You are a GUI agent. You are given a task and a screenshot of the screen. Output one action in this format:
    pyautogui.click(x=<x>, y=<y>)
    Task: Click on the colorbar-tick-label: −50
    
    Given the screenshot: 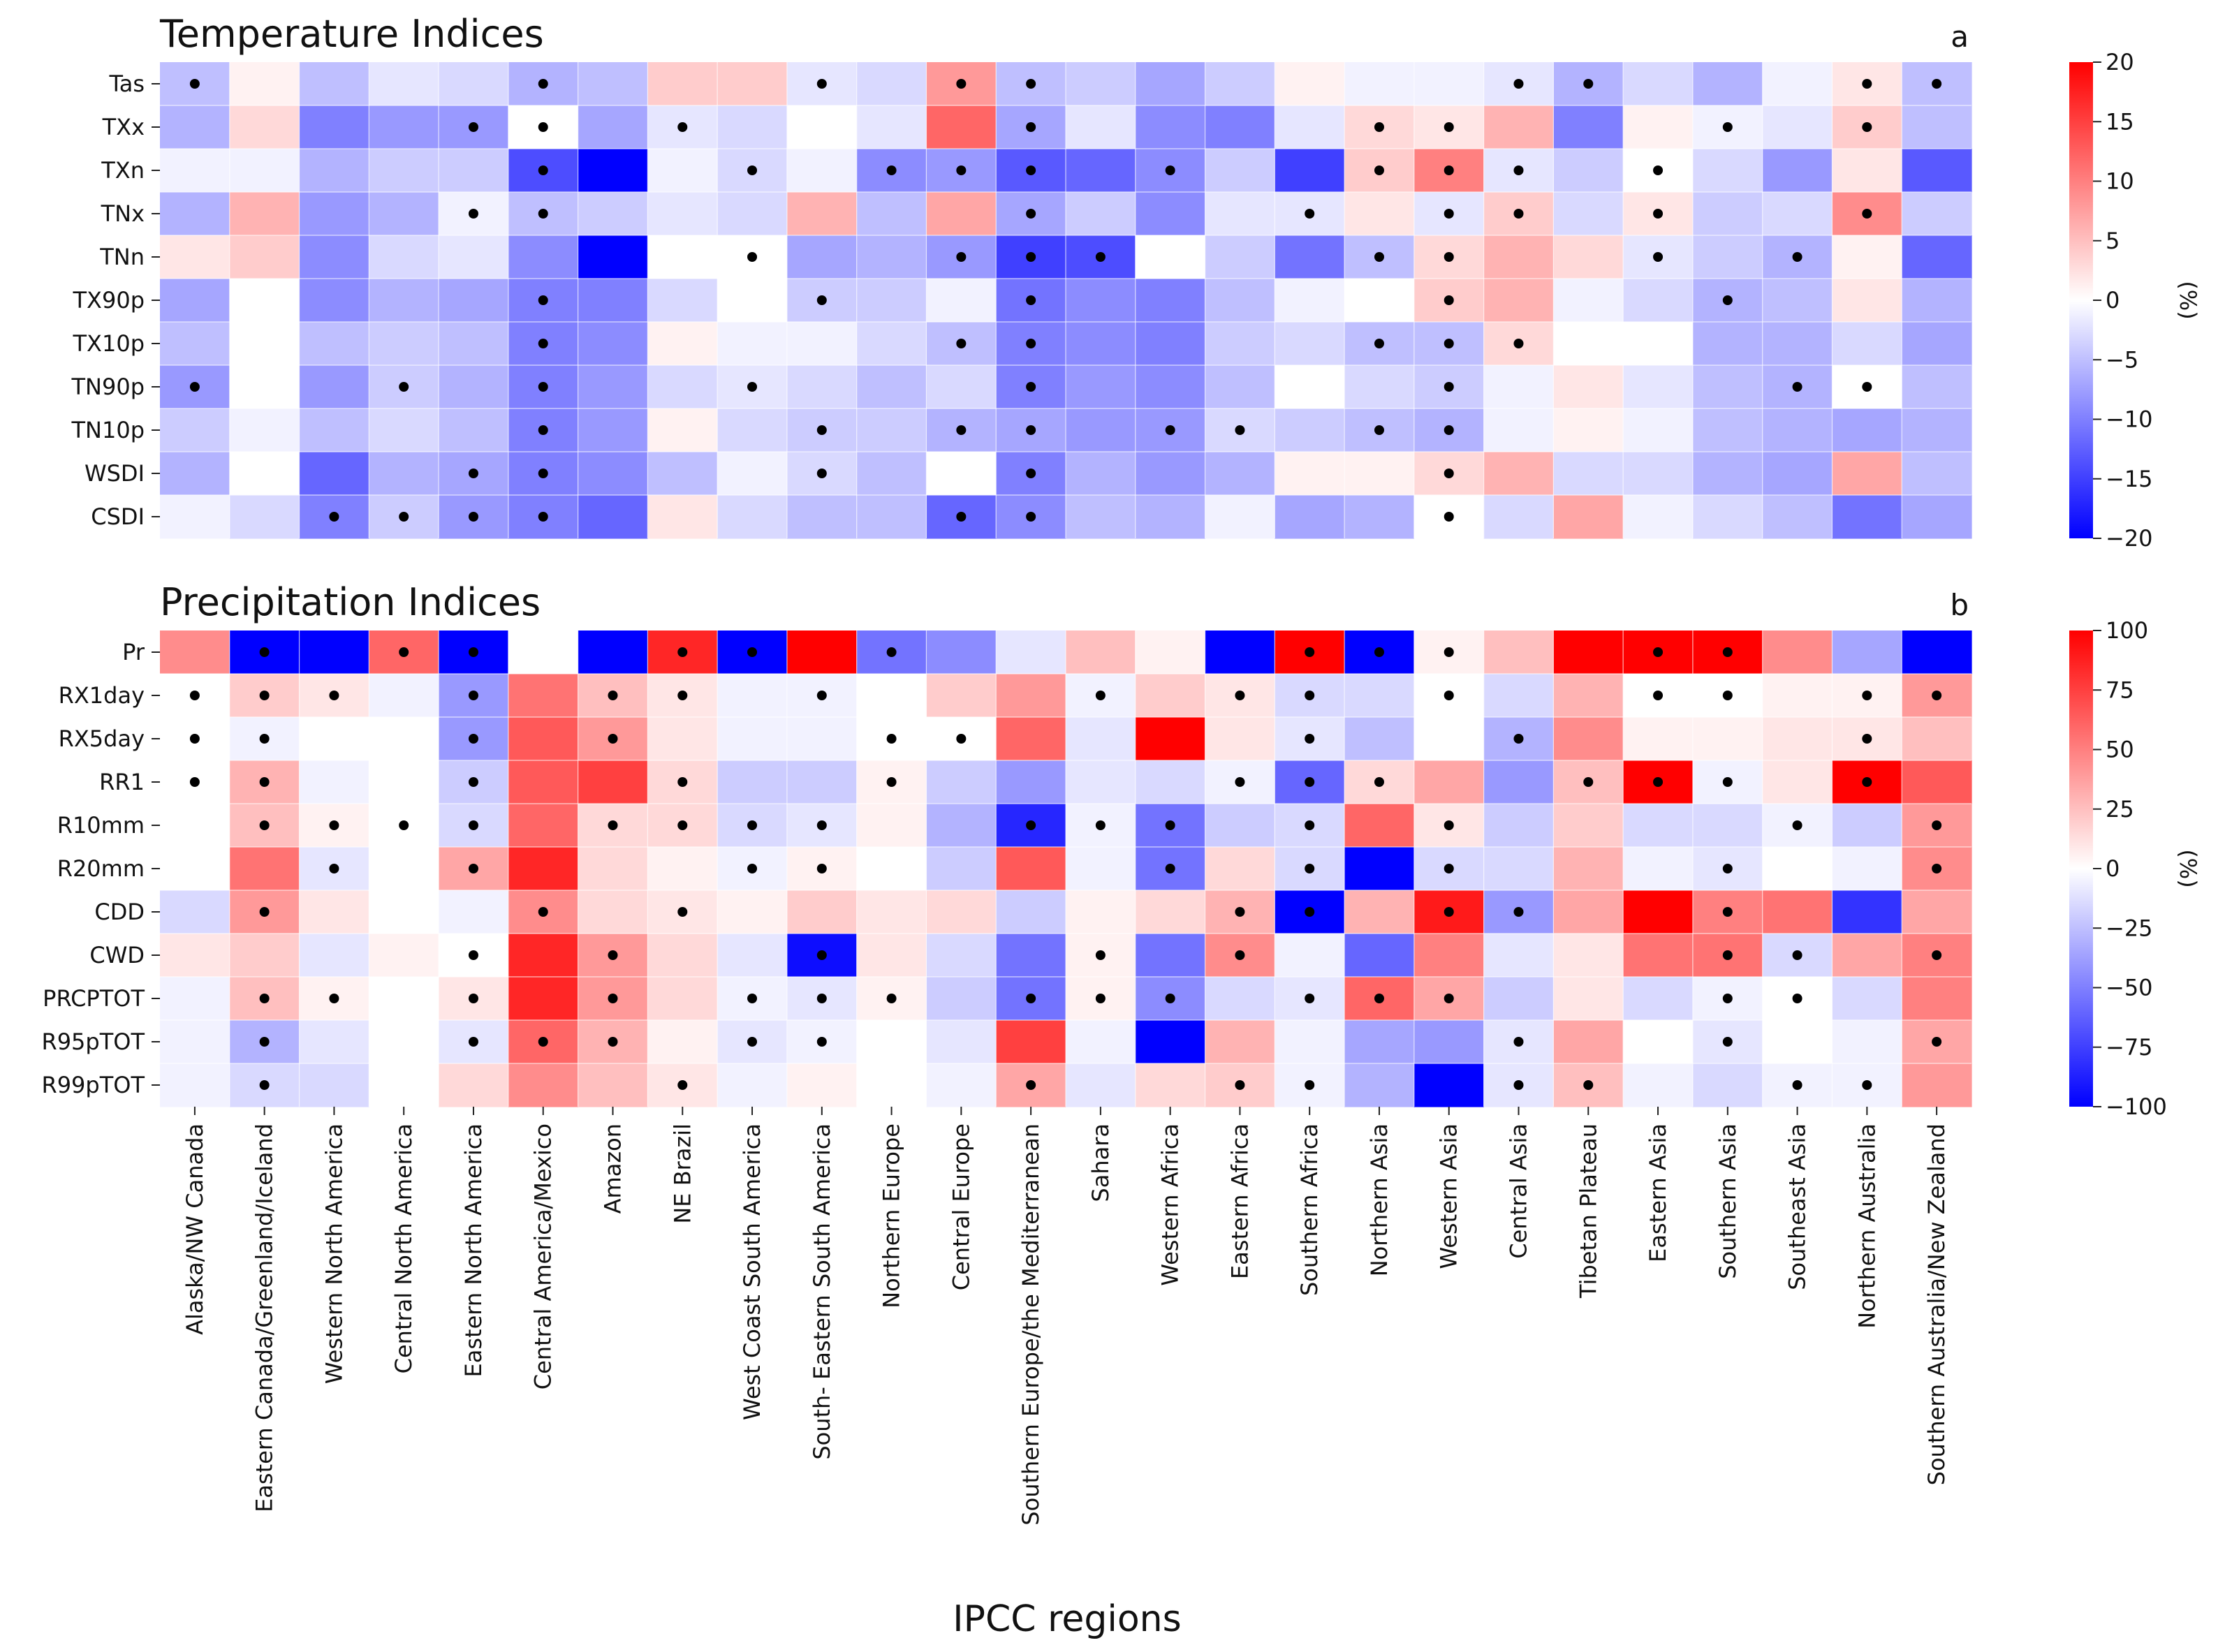 What is the action you would take?
    pyautogui.click(x=2129, y=988)
    